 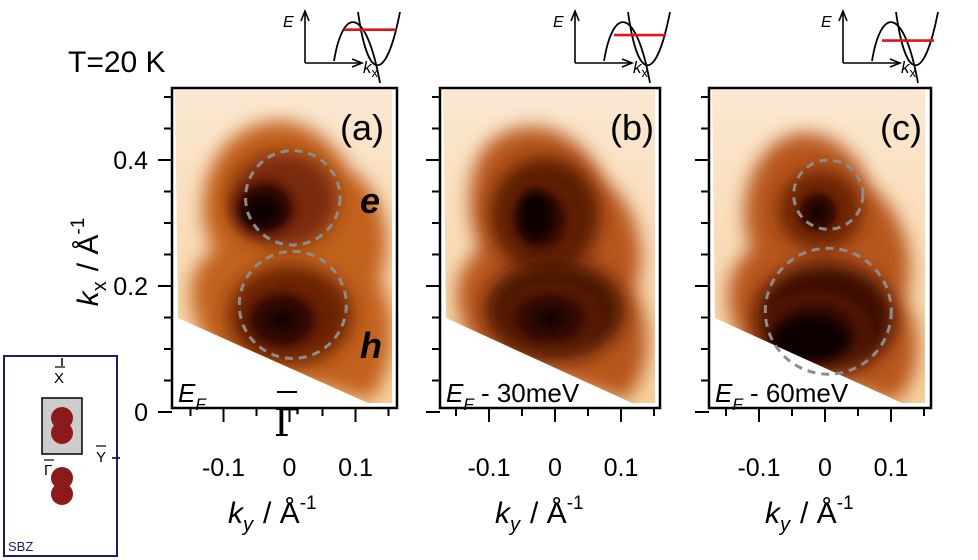 I want to click on sbz-gamma-label: Γ, so click(x=48, y=470).